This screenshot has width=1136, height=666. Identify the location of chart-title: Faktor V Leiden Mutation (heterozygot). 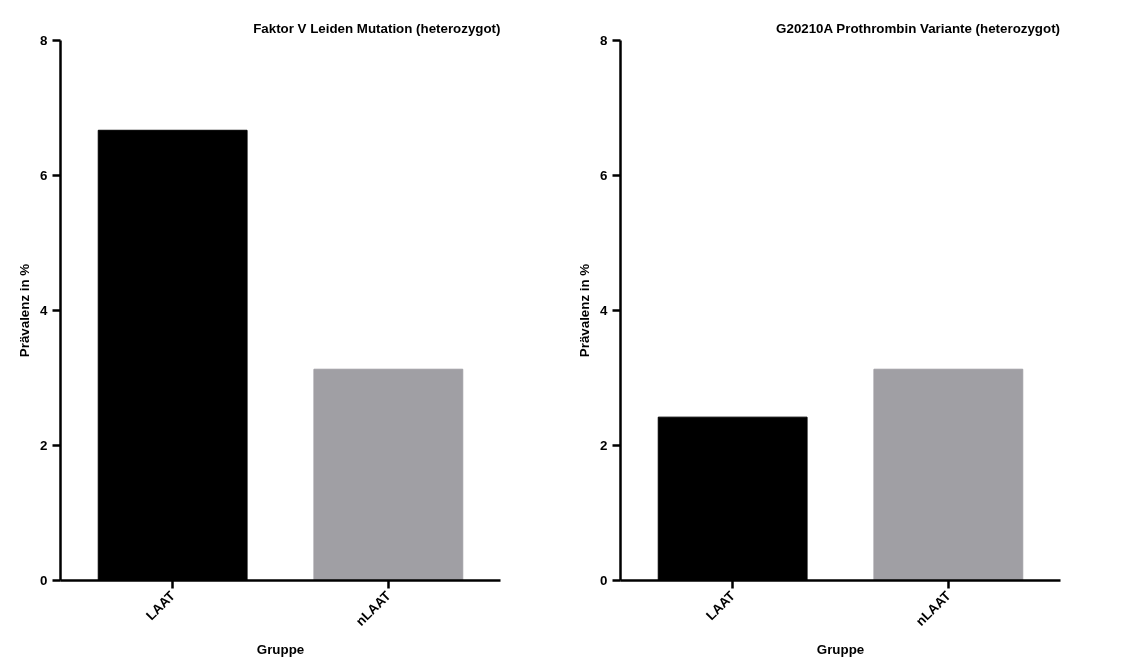
(377, 28).